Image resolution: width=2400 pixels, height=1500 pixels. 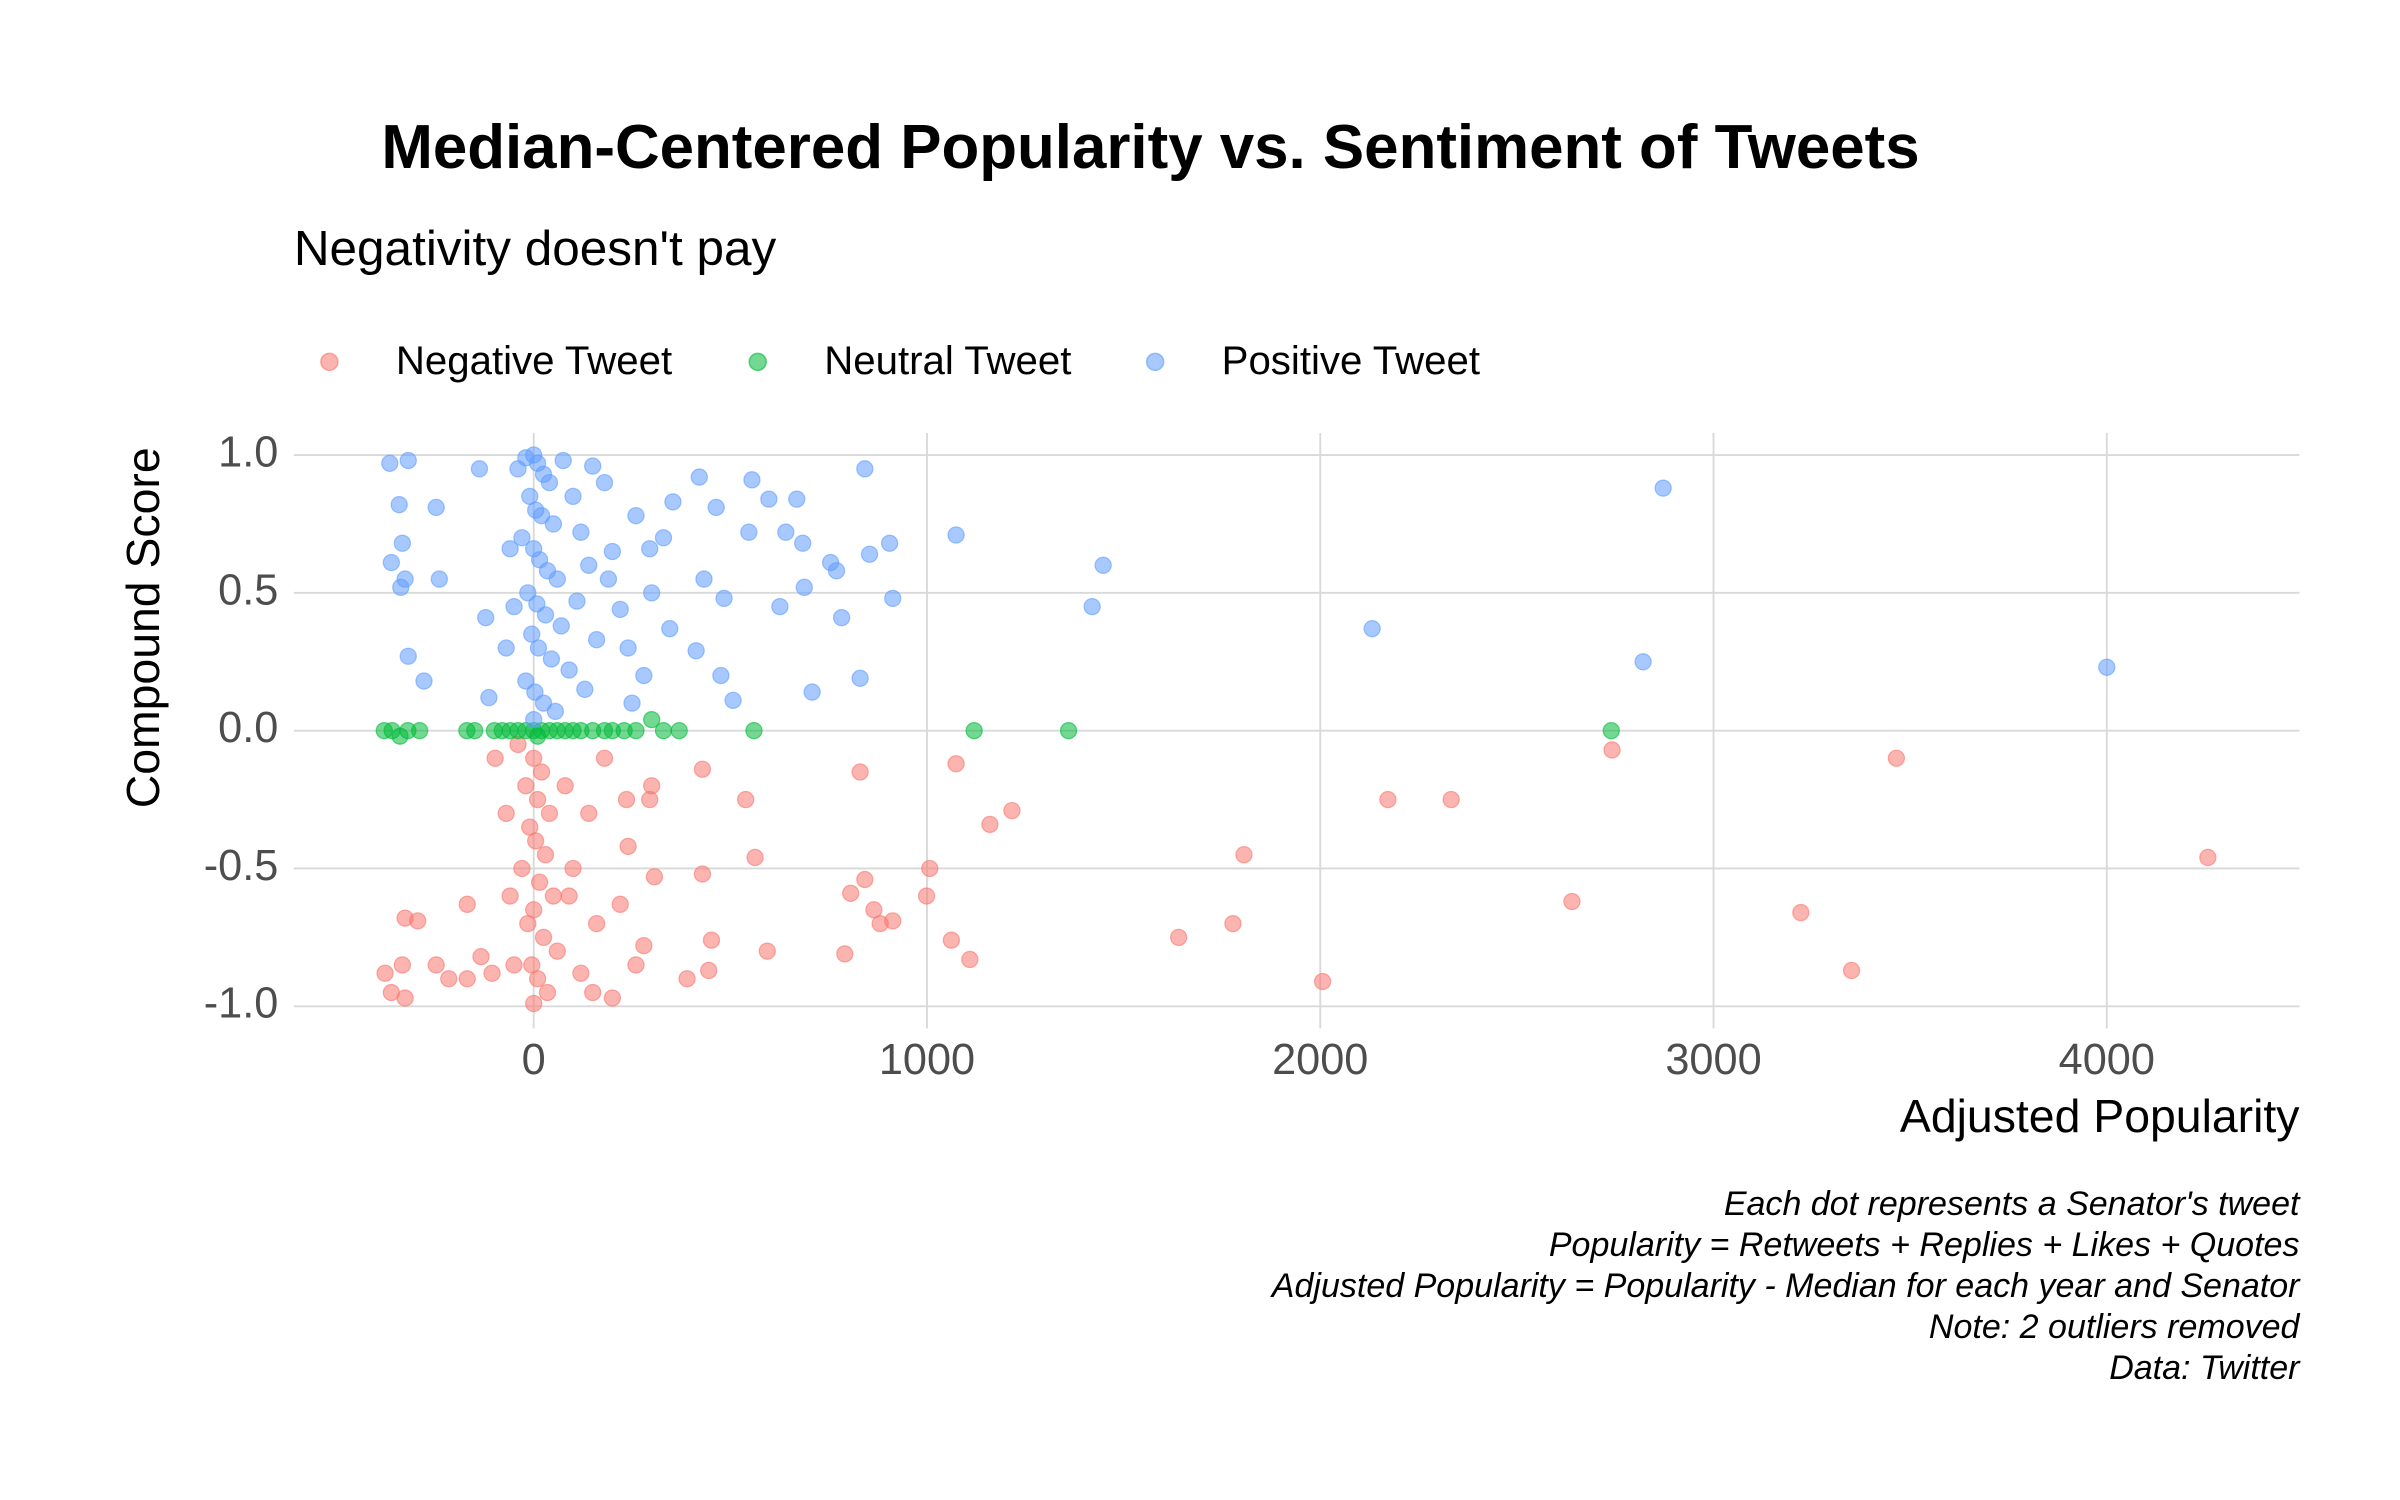 What do you see at coordinates (248, 452) in the screenshot?
I see `y-tick-label: 1.0` at bounding box center [248, 452].